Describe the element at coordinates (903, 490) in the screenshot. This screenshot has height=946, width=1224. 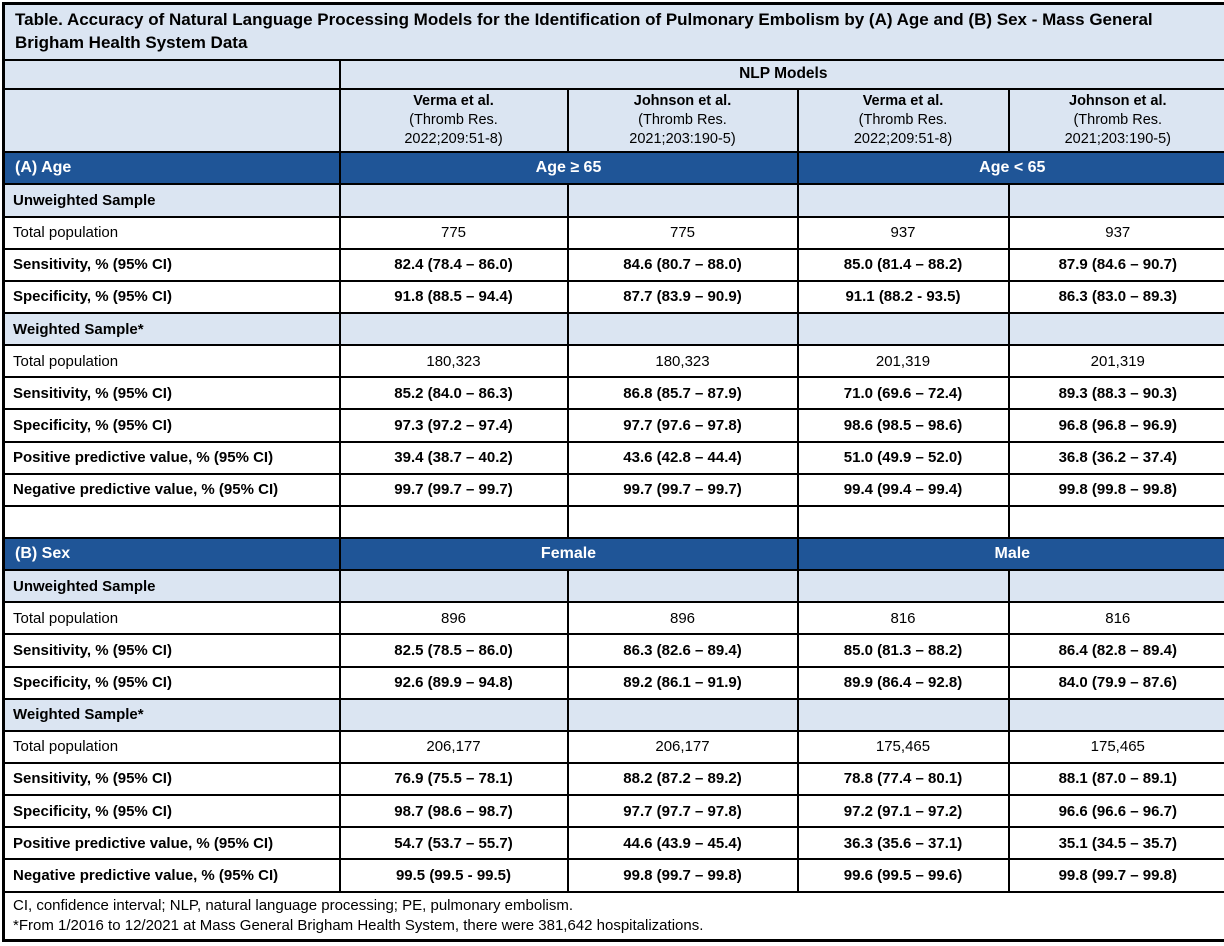
I see `value-cell: 99.4 (99.4 – 99.4)` at that location.